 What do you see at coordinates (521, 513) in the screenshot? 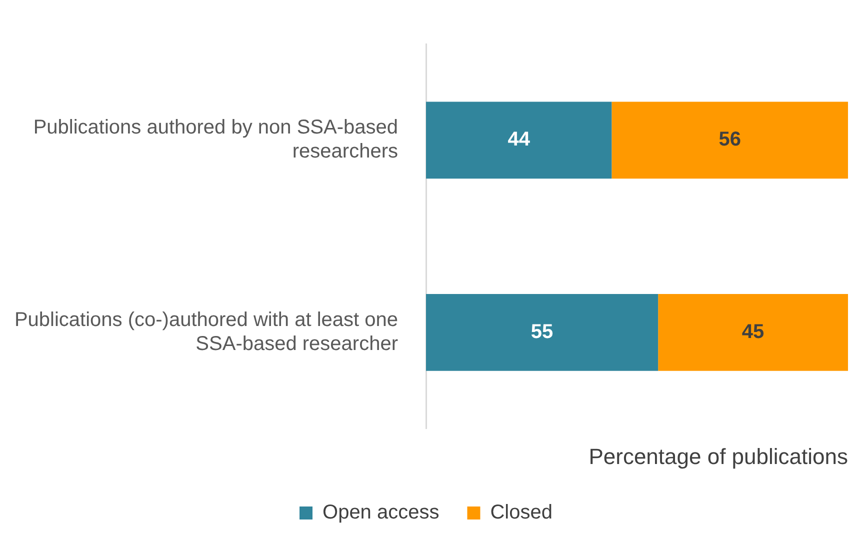
I see `legend-label: Closed` at bounding box center [521, 513].